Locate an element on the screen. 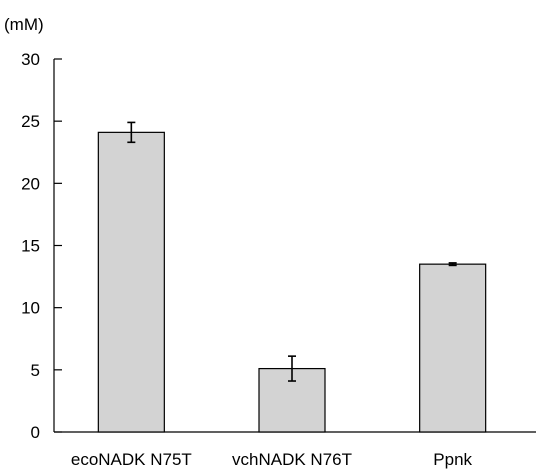 Image resolution: width=536 pixels, height=472 pixels. y-tick-label: 15 is located at coordinates (30, 246).